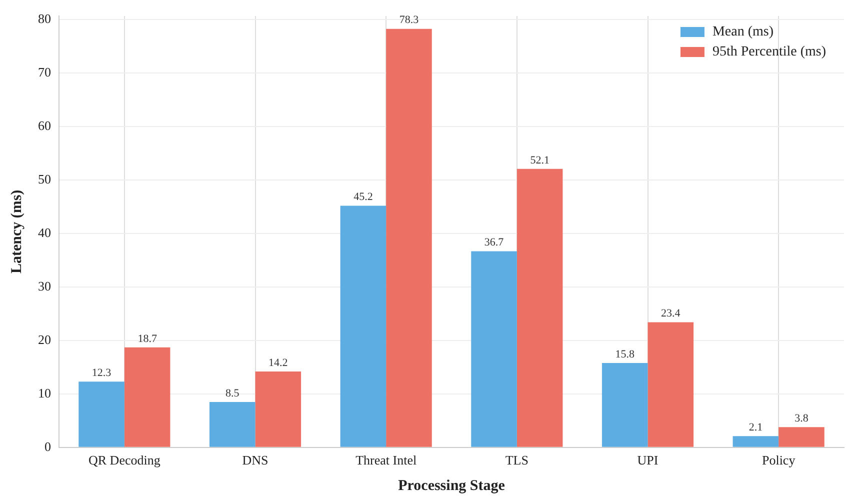  Describe the element at coordinates (44, 232) in the screenshot. I see `y-tick-label: 40` at that location.